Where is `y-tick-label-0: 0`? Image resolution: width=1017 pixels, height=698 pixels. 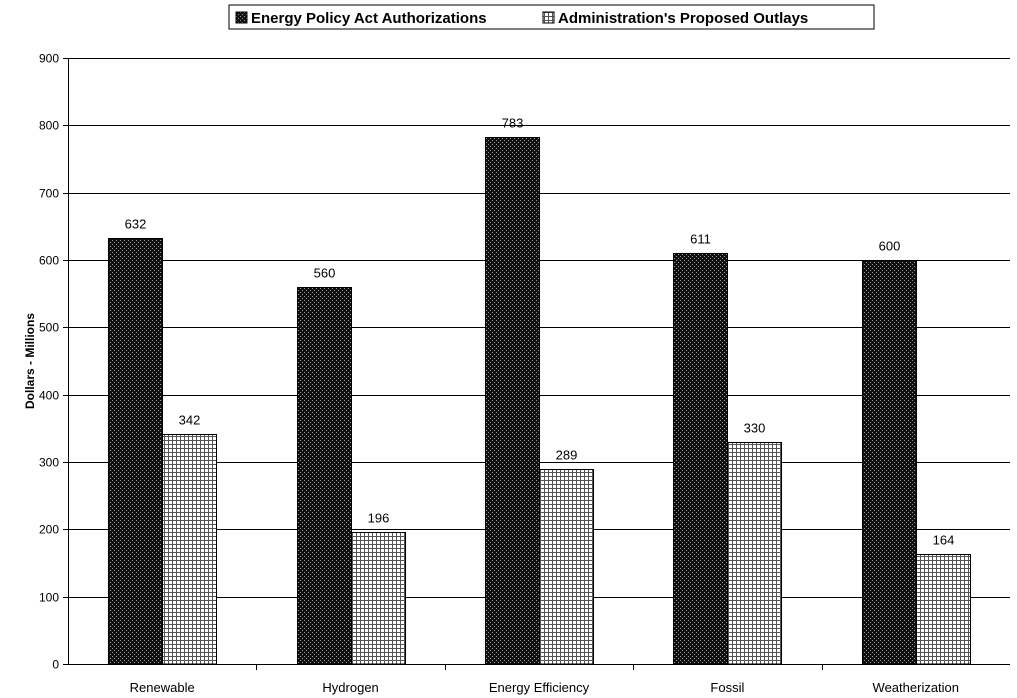
y-tick-label-0: 0 is located at coordinates (55, 665).